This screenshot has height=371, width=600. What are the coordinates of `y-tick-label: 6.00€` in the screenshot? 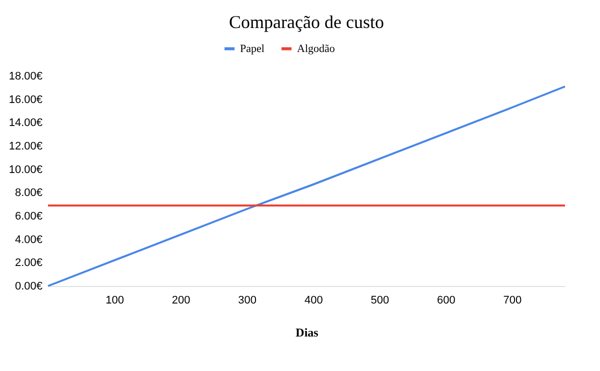 It's located at (28, 216).